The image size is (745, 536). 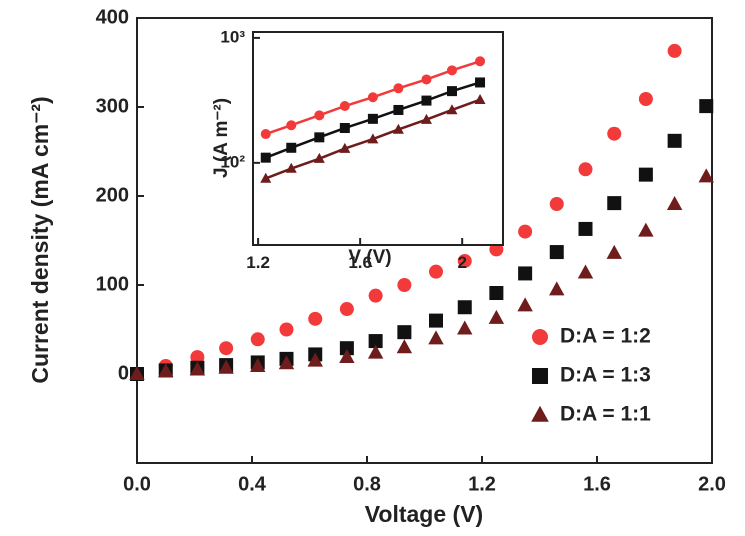 I want to click on inset-x-tick-label: 1.2, so click(x=258, y=262).